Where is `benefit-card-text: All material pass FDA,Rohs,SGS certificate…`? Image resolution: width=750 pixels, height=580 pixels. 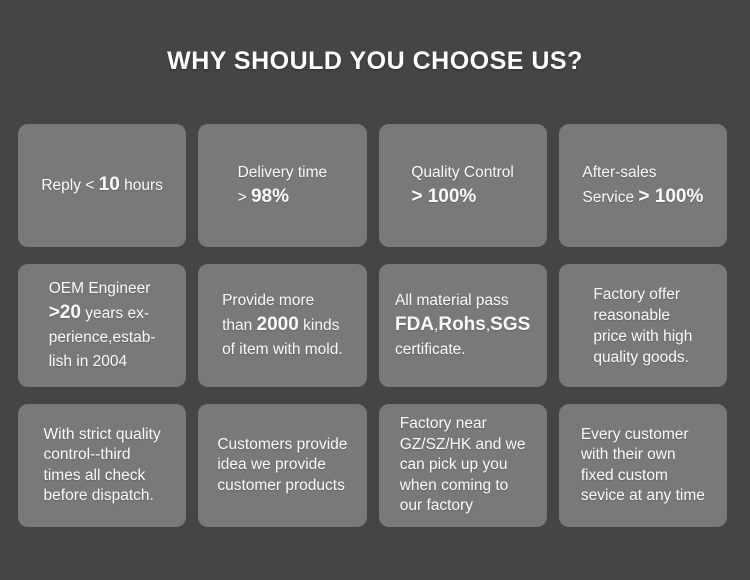 benefit-card-text: All material pass FDA,Rohs,SGS certificate… is located at coordinates (462, 325).